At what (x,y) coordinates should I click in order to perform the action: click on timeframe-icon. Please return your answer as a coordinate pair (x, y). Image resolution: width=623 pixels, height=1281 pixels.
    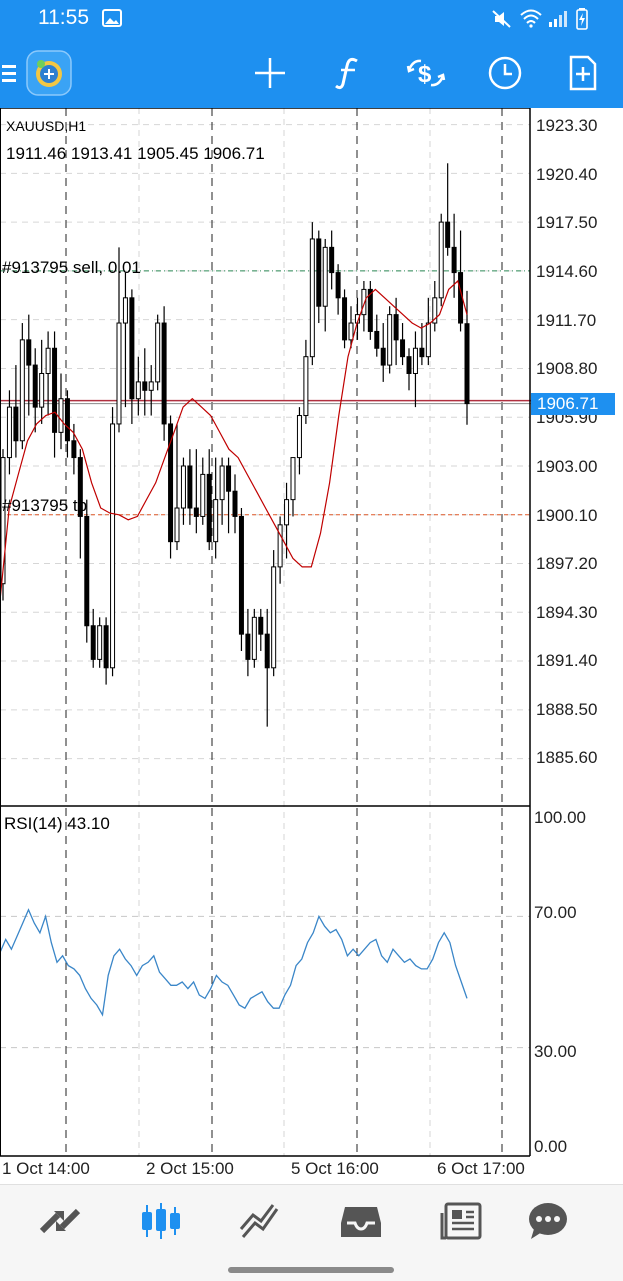
    Looking at the image, I should click on (505, 73).